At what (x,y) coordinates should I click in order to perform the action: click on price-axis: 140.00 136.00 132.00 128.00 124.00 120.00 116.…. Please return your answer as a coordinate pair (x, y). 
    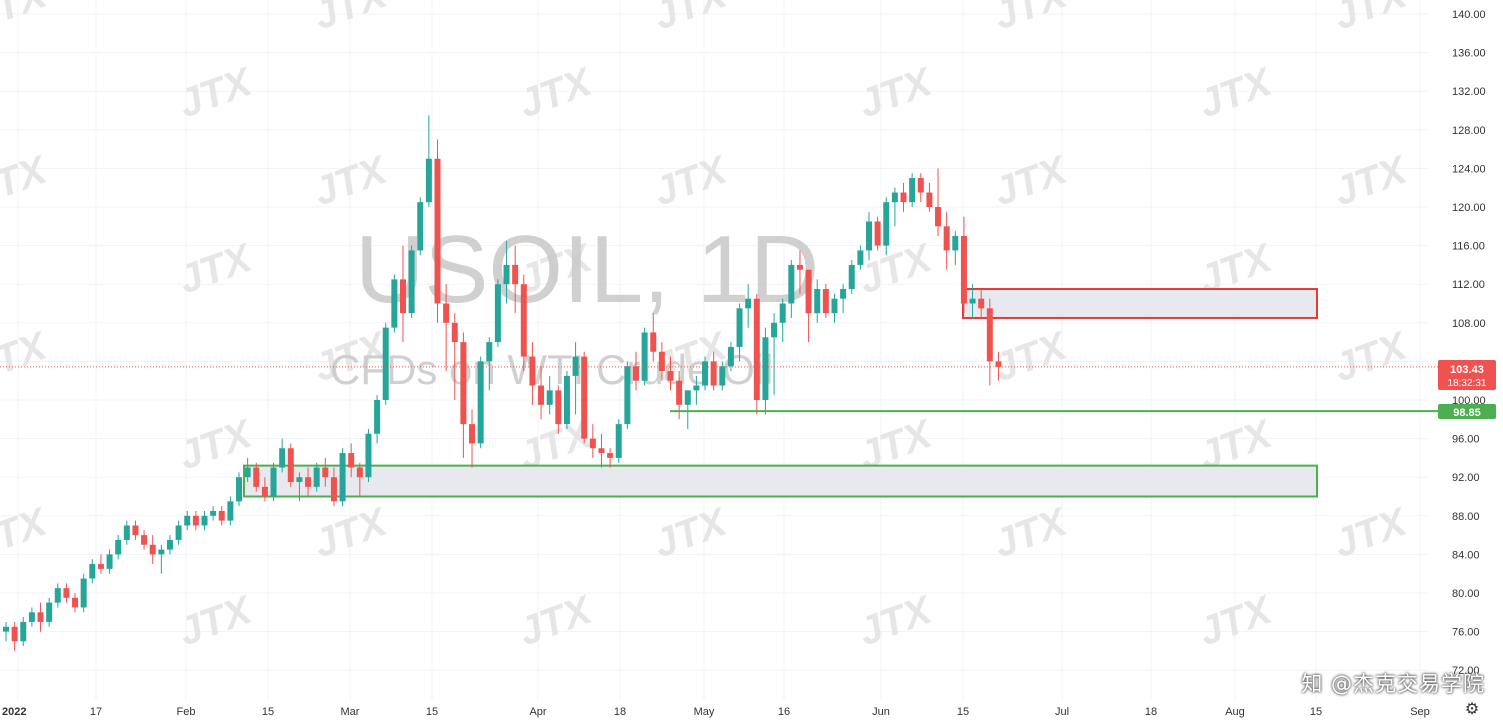
    Looking at the image, I should click on (1469, 343).